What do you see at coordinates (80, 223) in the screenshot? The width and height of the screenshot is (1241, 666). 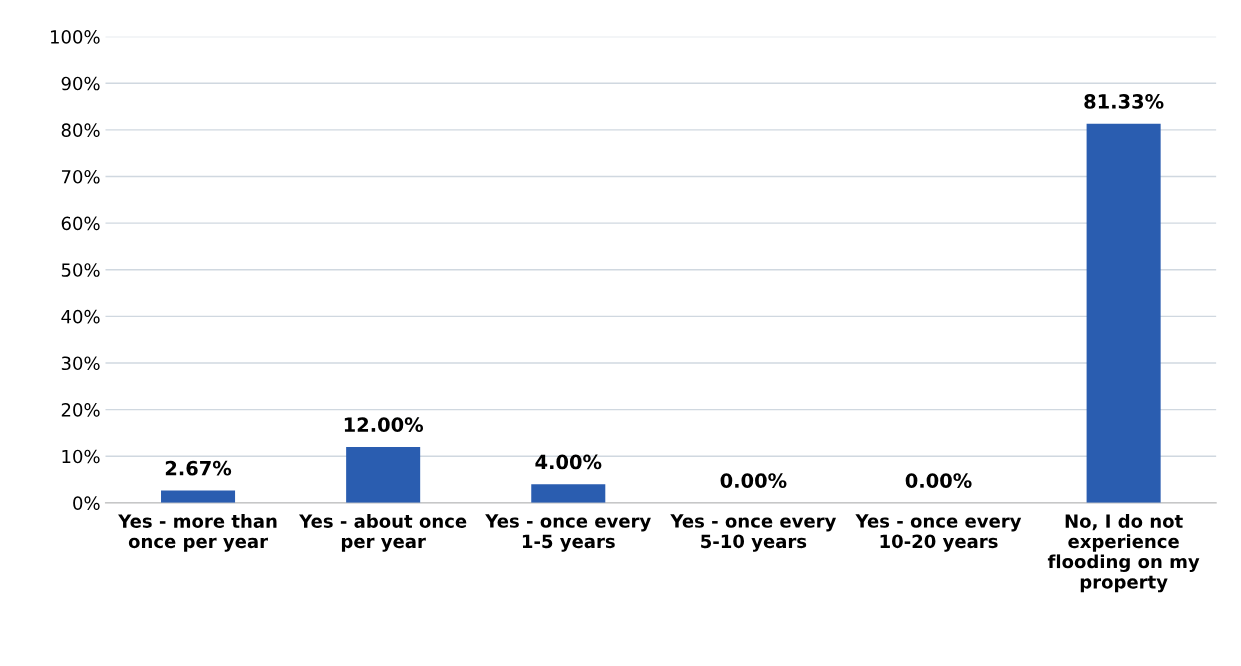 I see `y-tick-label: 60%` at bounding box center [80, 223].